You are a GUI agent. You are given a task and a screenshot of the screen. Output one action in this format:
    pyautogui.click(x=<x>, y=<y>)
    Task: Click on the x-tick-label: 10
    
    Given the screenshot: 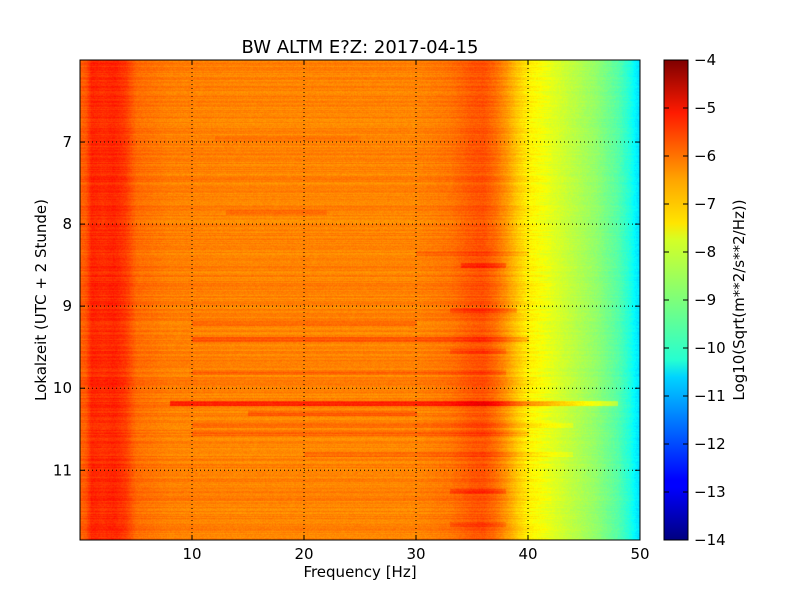 What is the action you would take?
    pyautogui.click(x=191, y=554)
    